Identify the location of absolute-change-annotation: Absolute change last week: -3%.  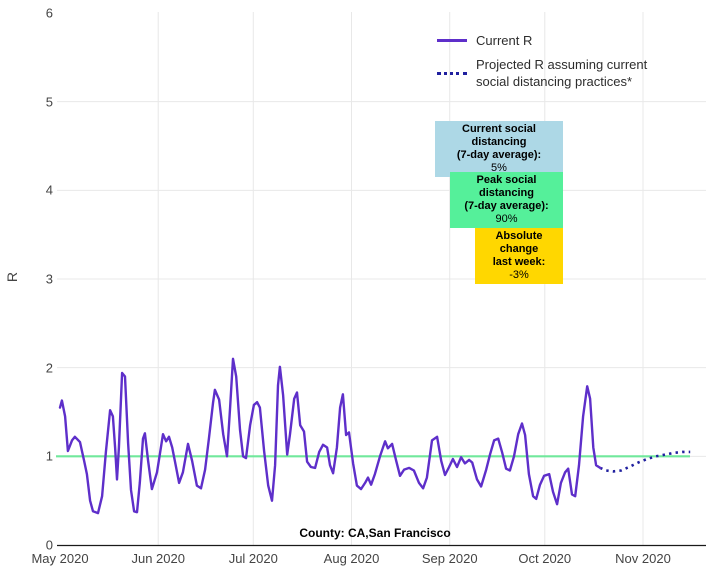
(519, 256).